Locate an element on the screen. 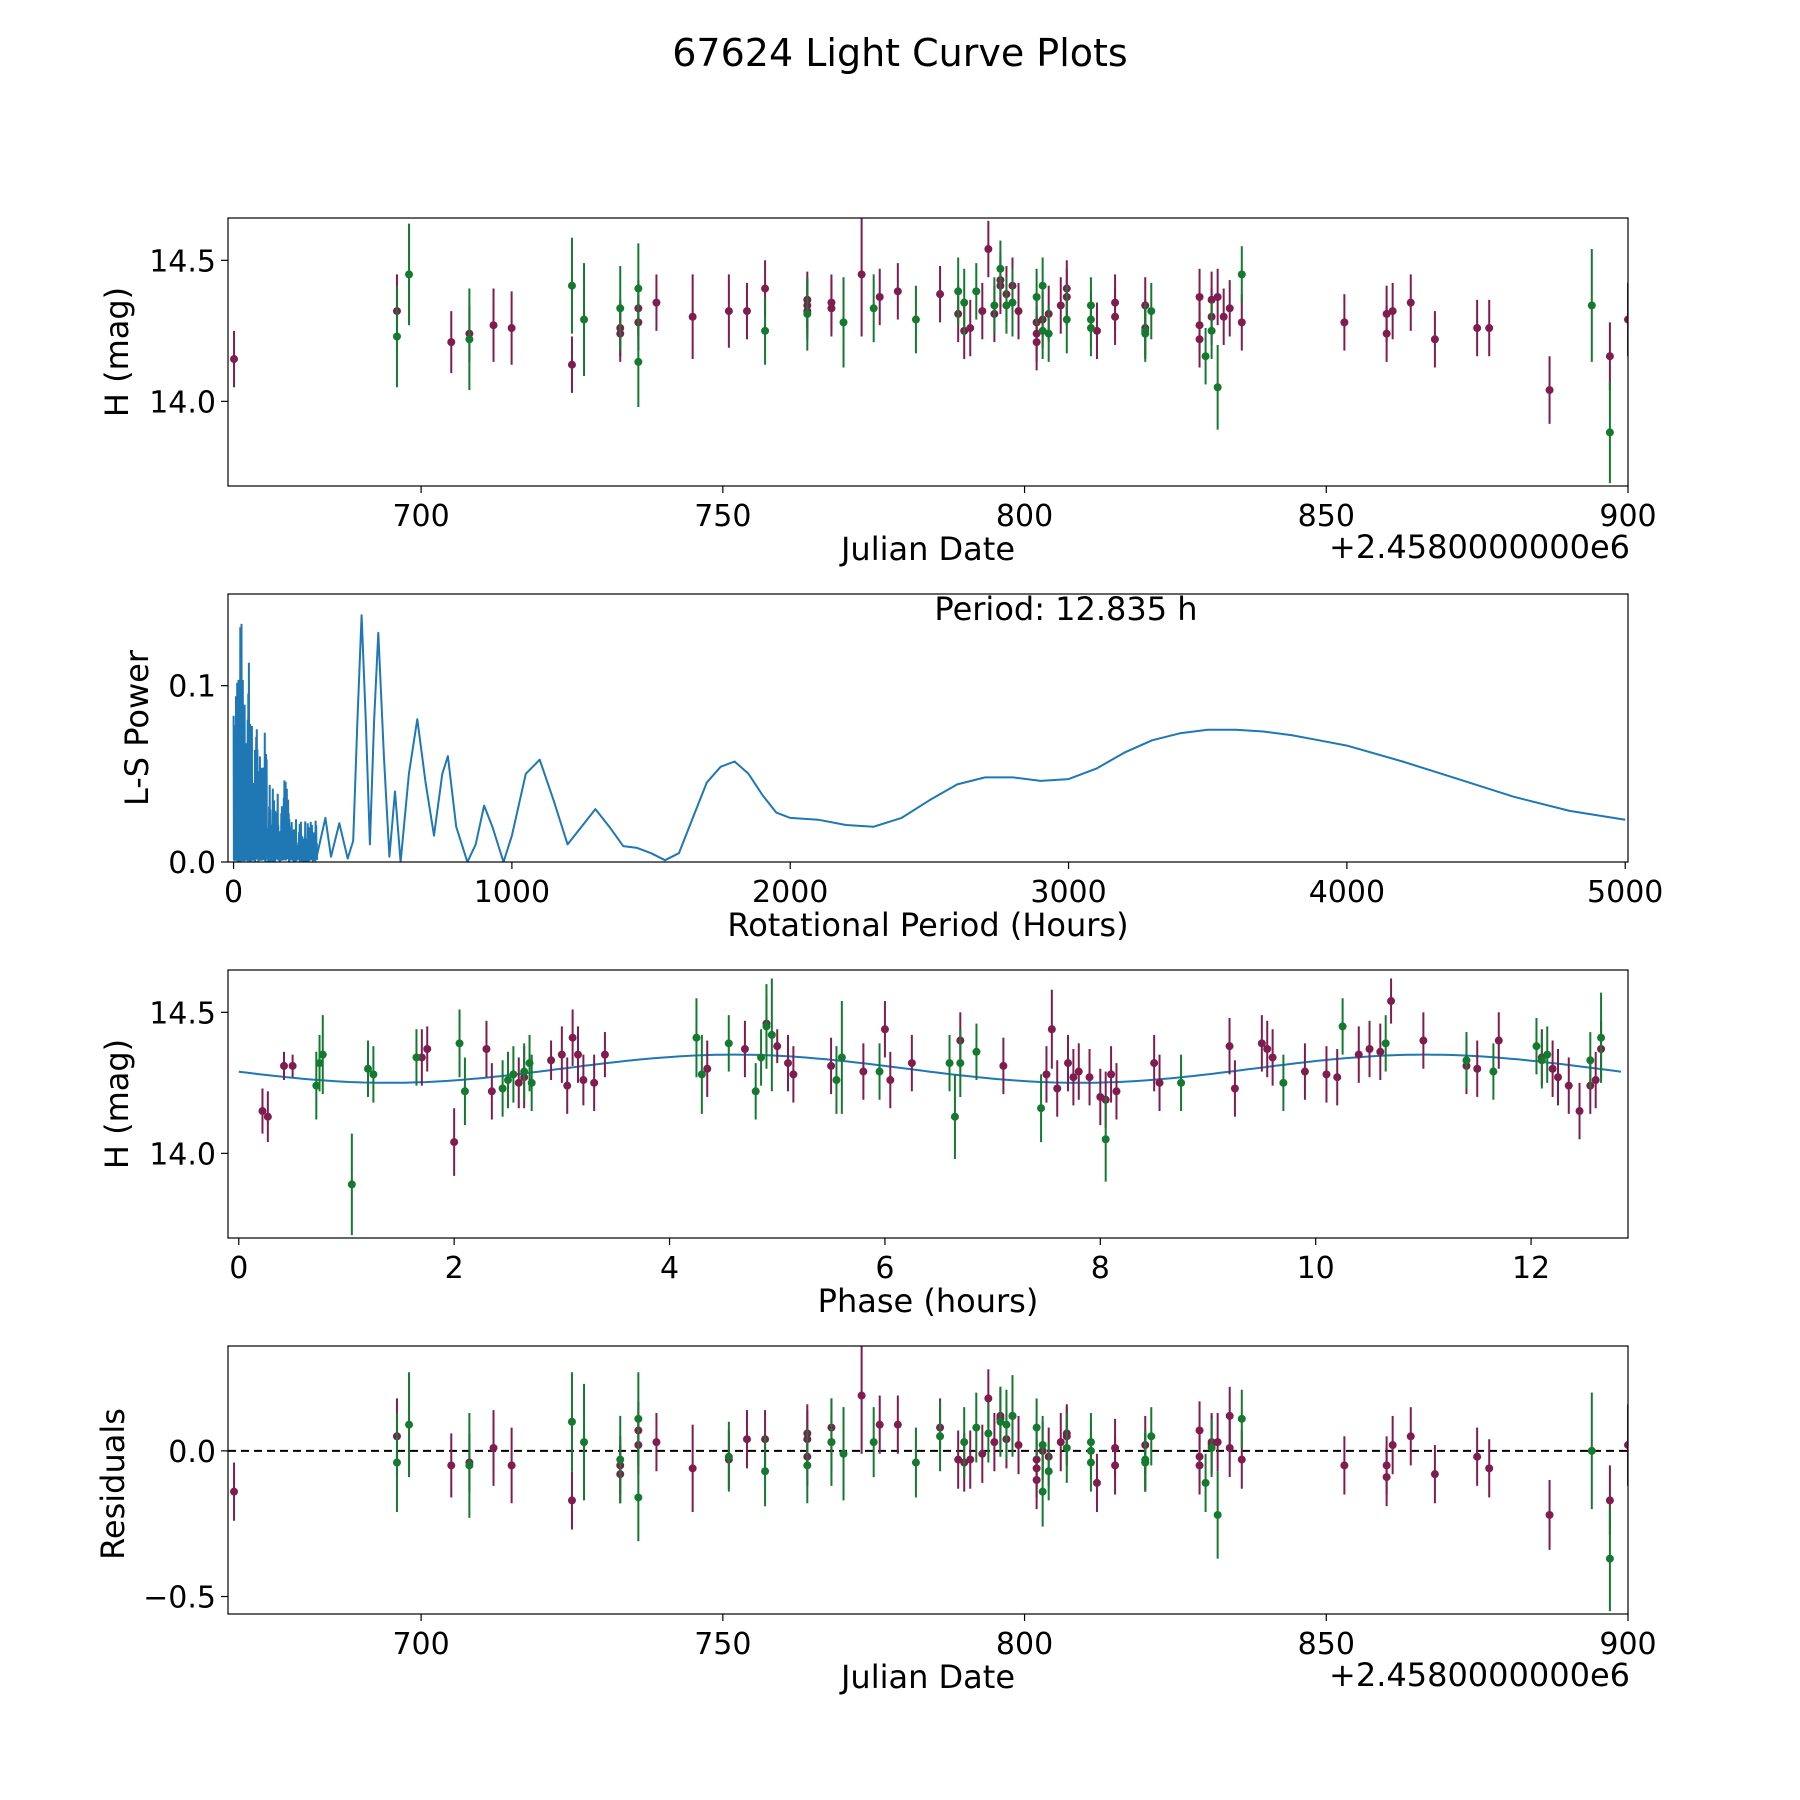  periodogram-y-tick-label: 0.0 is located at coordinates (192, 863).